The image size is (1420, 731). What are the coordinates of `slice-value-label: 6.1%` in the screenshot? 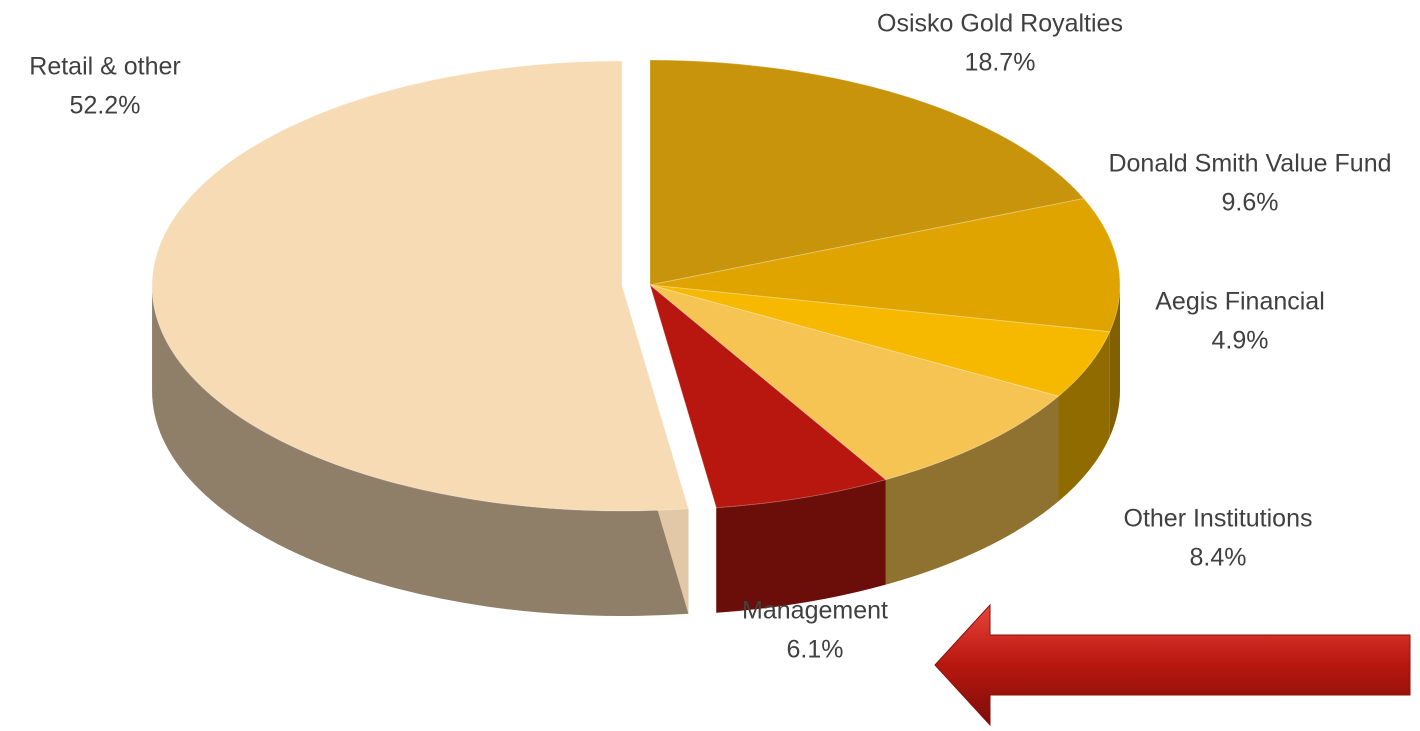 It's located at (815, 650).